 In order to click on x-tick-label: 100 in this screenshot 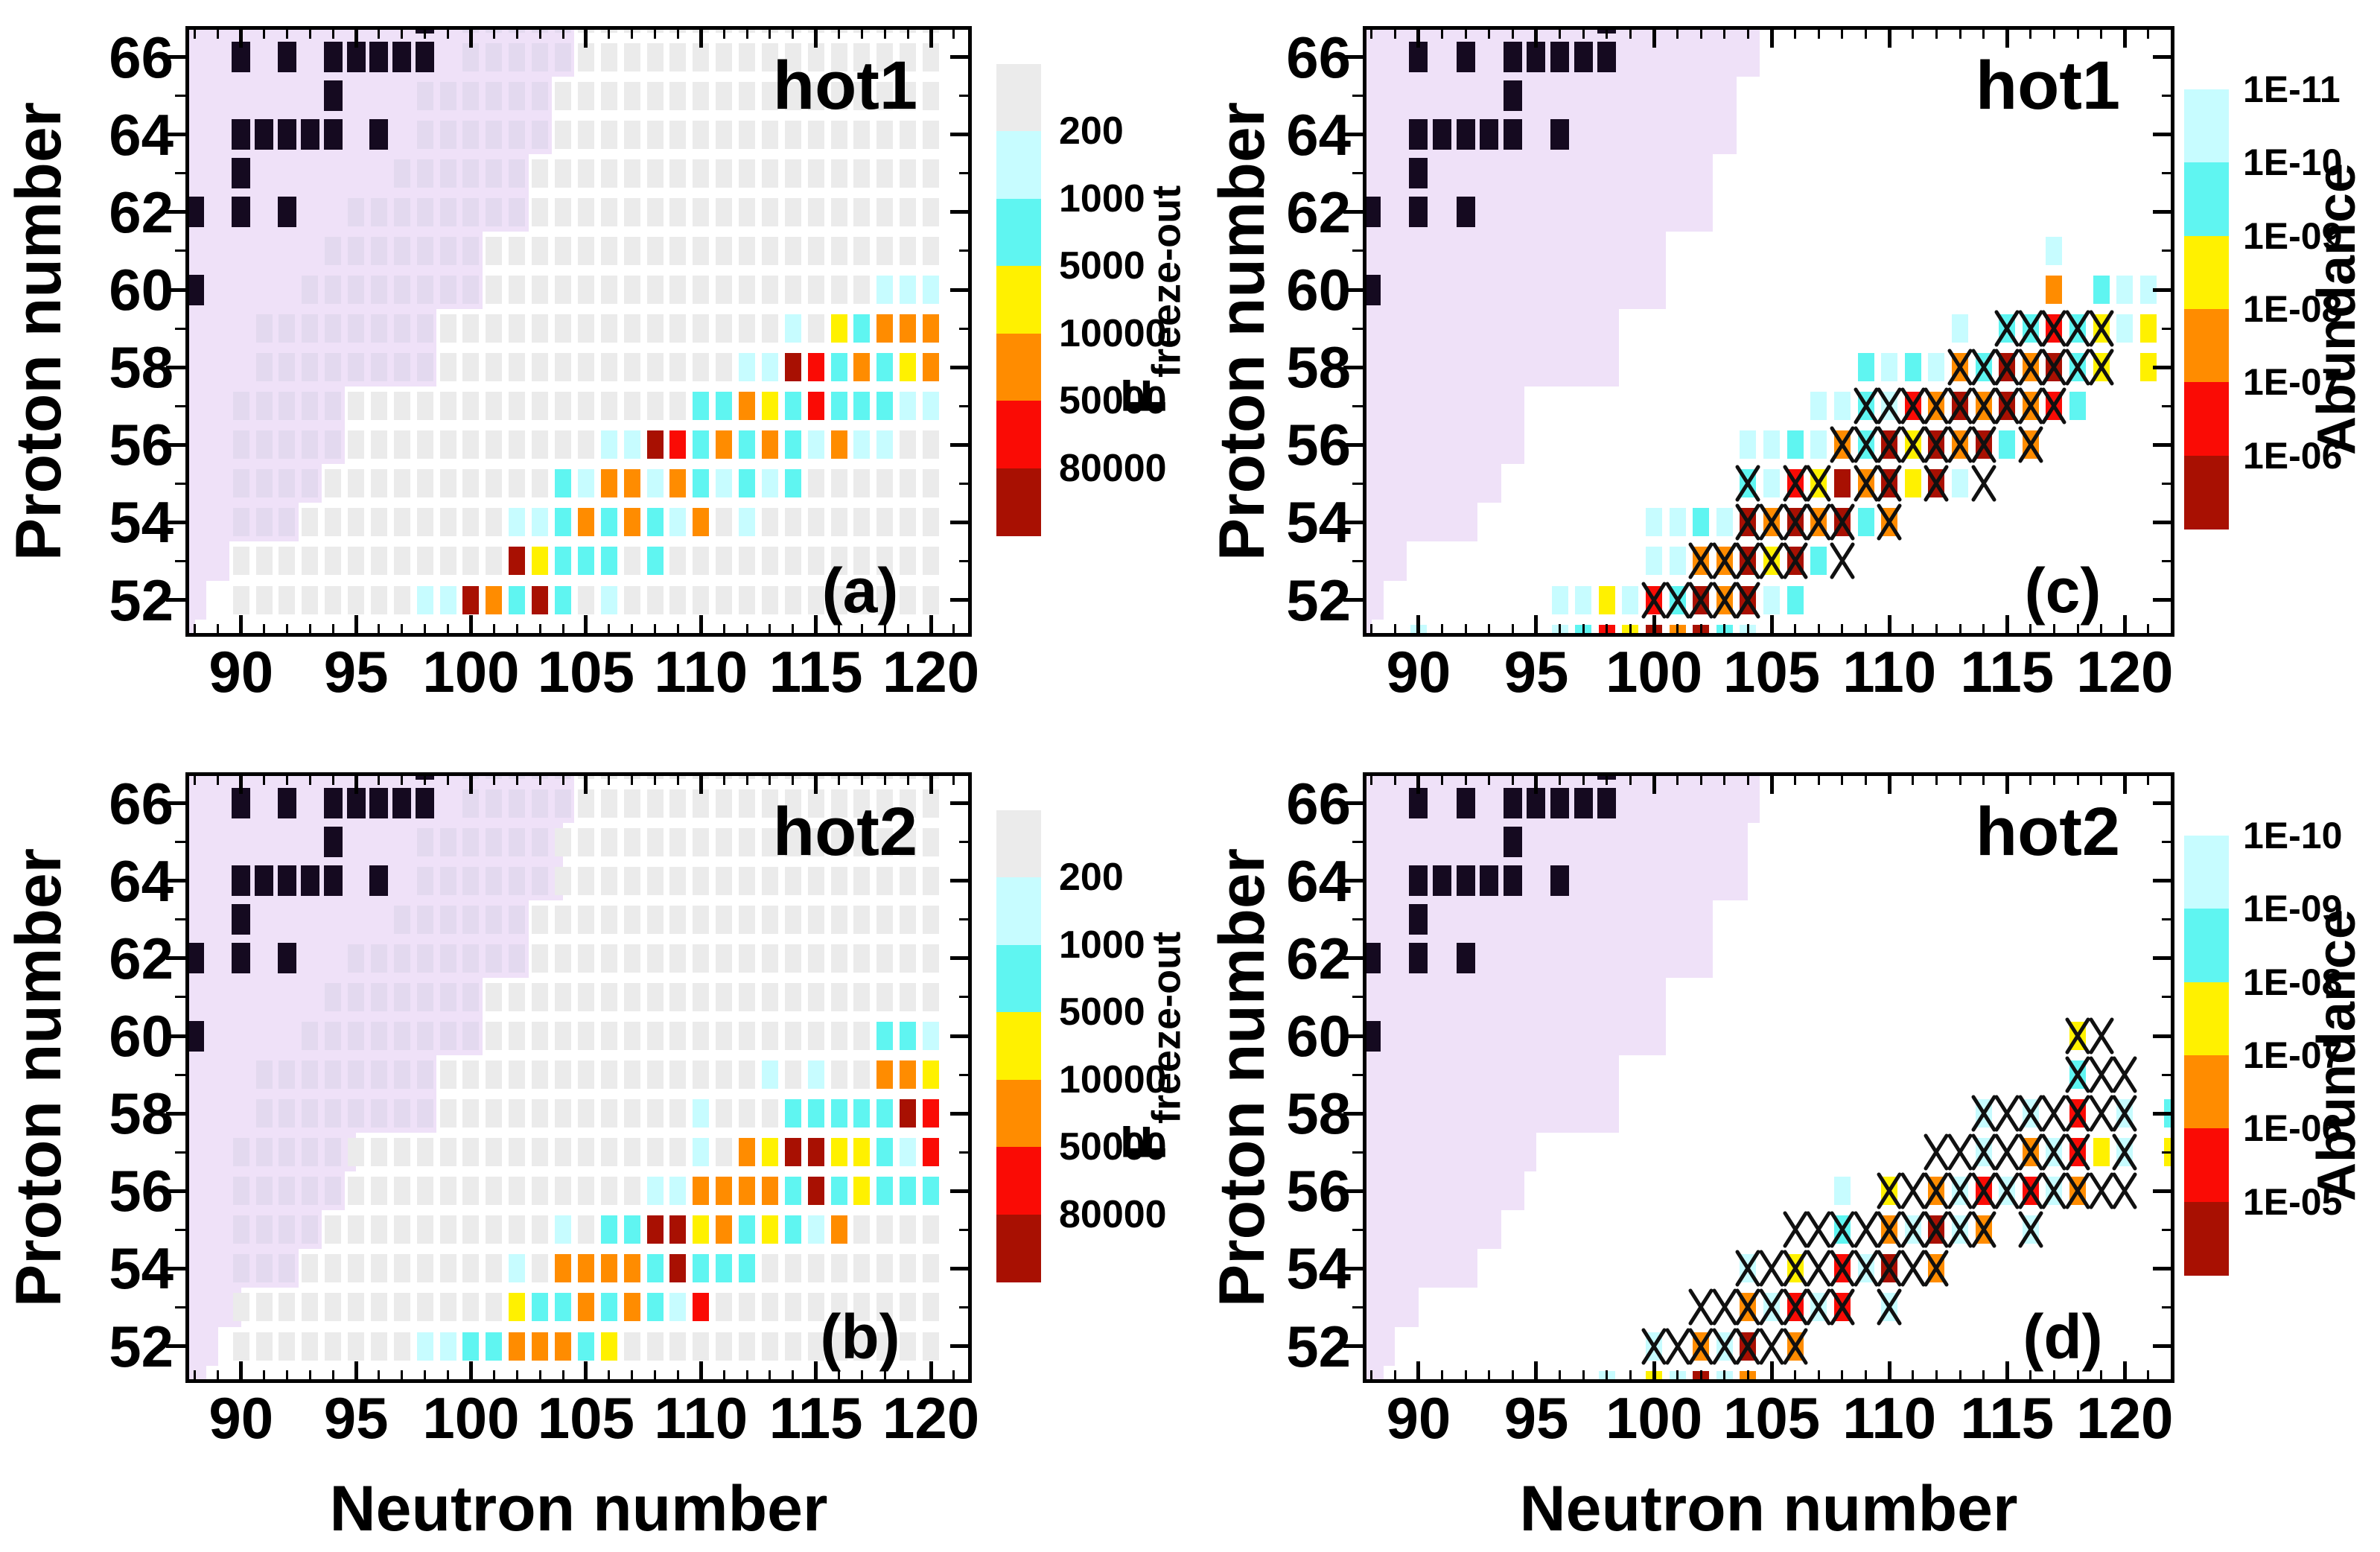, I will do `click(471, 1418)`.